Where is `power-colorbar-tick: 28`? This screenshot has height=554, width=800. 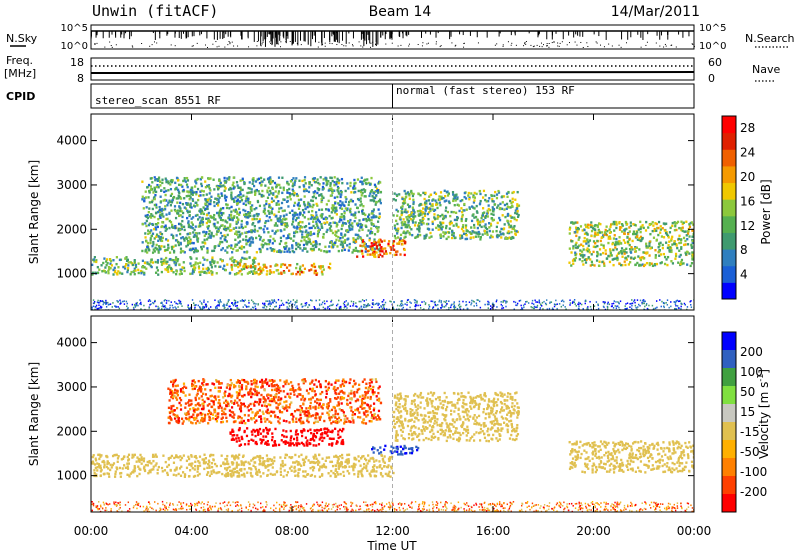 power-colorbar-tick: 28 is located at coordinates (747, 128).